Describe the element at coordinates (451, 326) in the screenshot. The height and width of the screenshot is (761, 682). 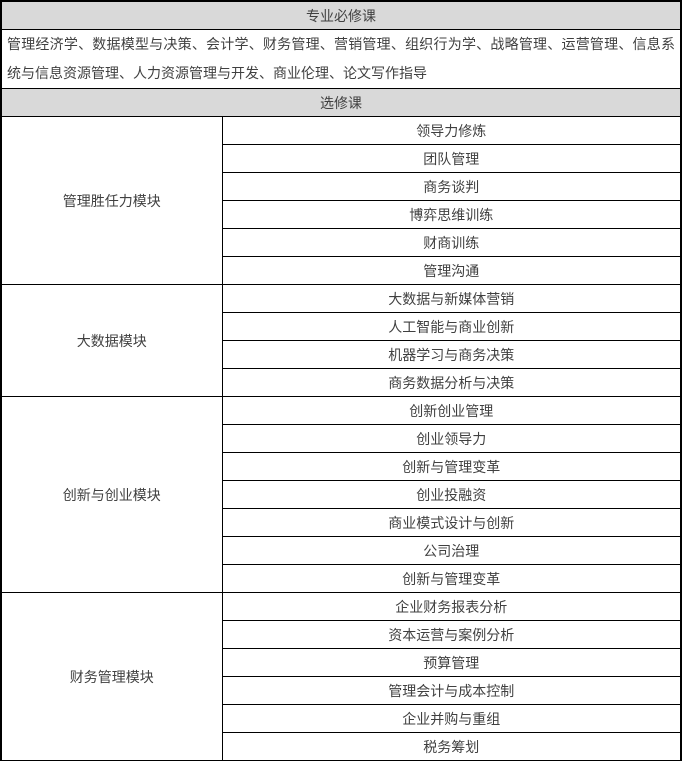
I see `course-cell: 人工智能与商业创新` at that location.